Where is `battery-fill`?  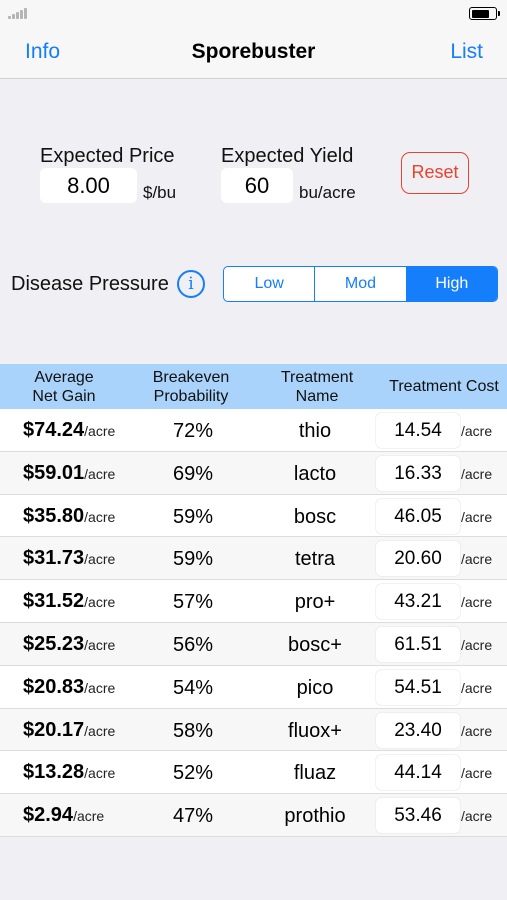
battery-fill is located at coordinates (480, 13).